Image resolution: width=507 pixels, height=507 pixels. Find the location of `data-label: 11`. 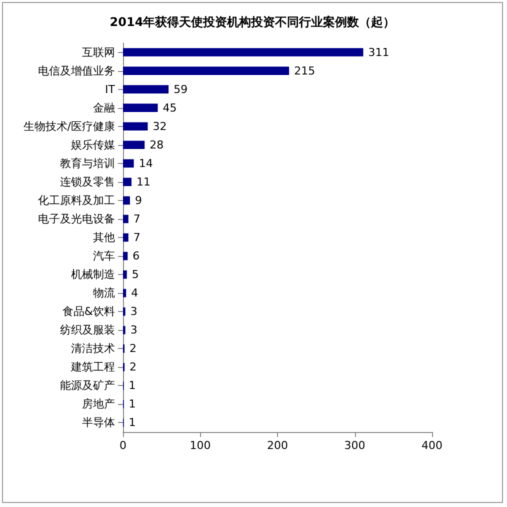

data-label: 11 is located at coordinates (143, 181).